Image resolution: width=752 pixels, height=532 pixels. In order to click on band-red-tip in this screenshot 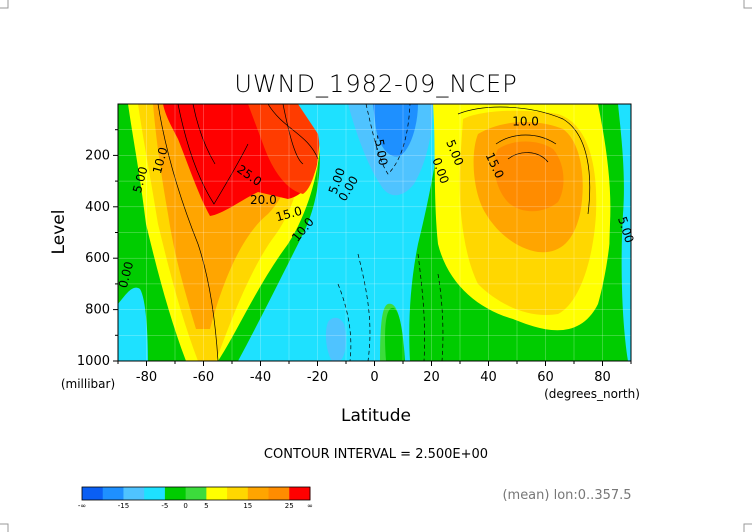, I will do `click(284, 149)`.